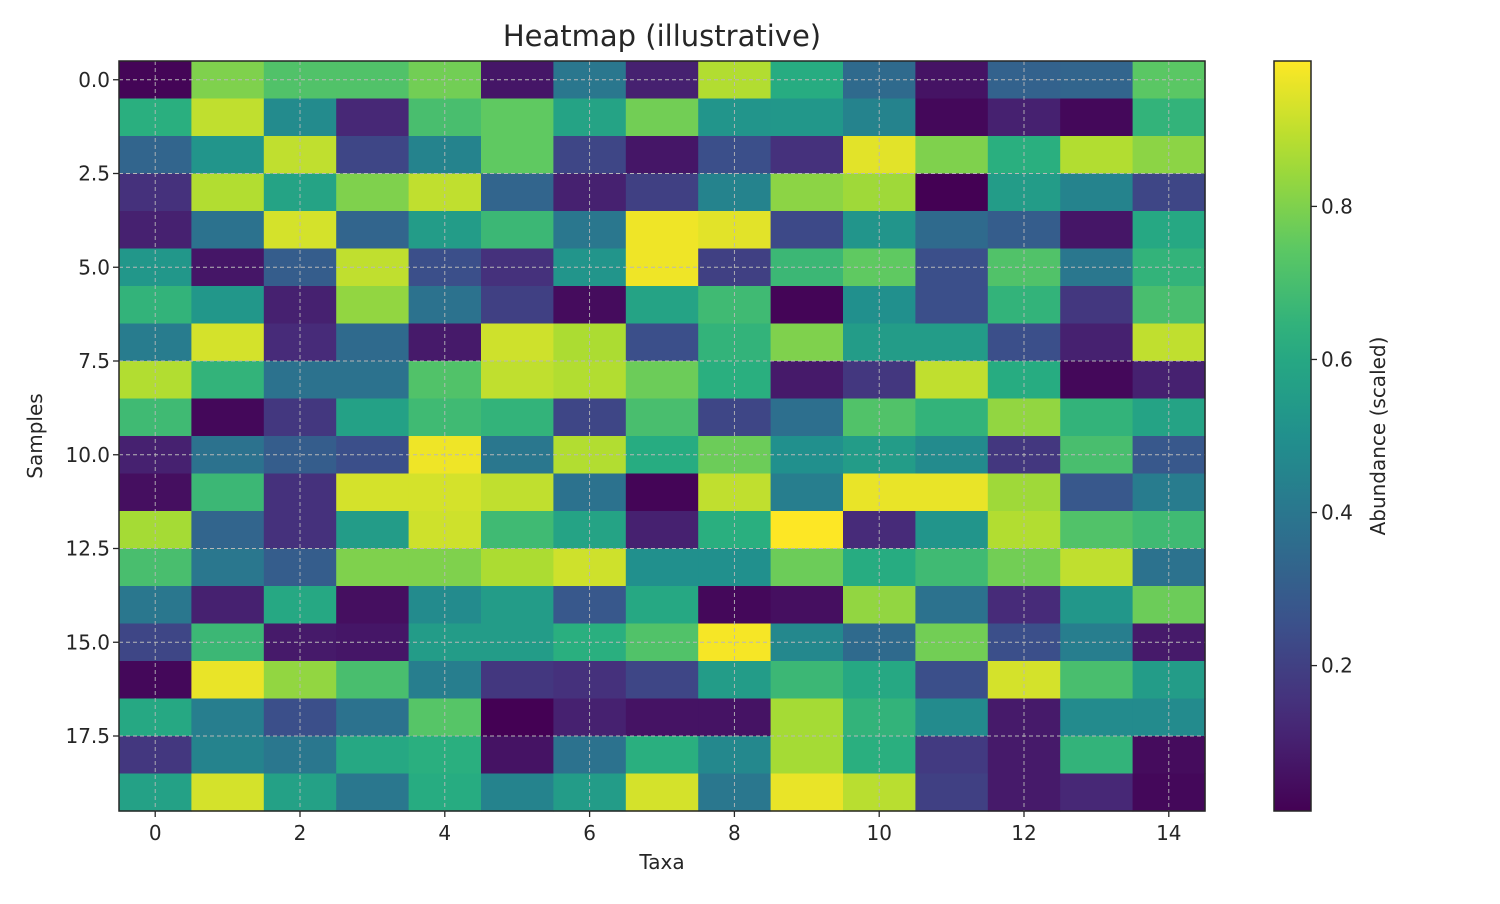 This screenshot has height=904, width=1500. What do you see at coordinates (94, 267) in the screenshot?
I see `y-tick-label: 5.0` at bounding box center [94, 267].